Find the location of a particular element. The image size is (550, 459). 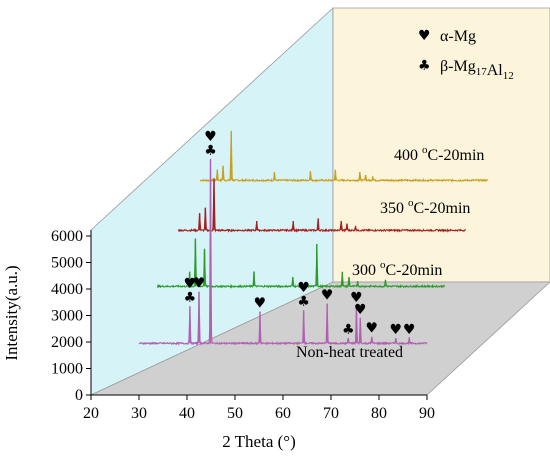

y-tick-label: 4000 is located at coordinates (67, 289).